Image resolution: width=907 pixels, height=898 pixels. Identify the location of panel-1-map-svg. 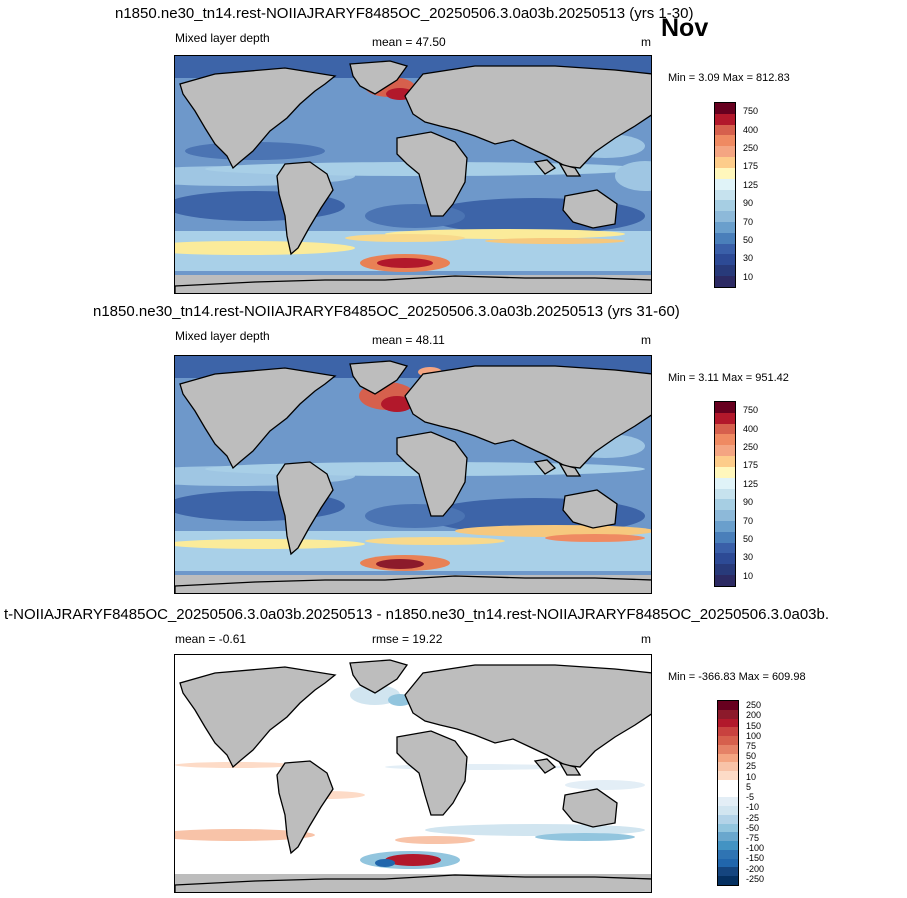
(413, 174).